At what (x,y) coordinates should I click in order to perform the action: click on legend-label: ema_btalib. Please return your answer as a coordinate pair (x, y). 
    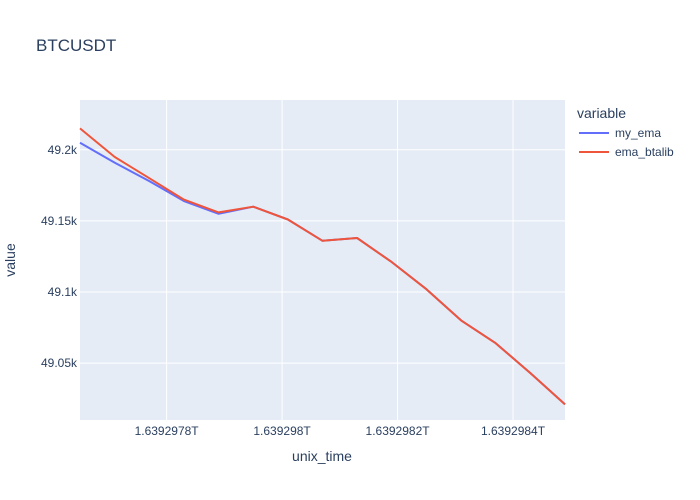
    Looking at the image, I should click on (644, 152).